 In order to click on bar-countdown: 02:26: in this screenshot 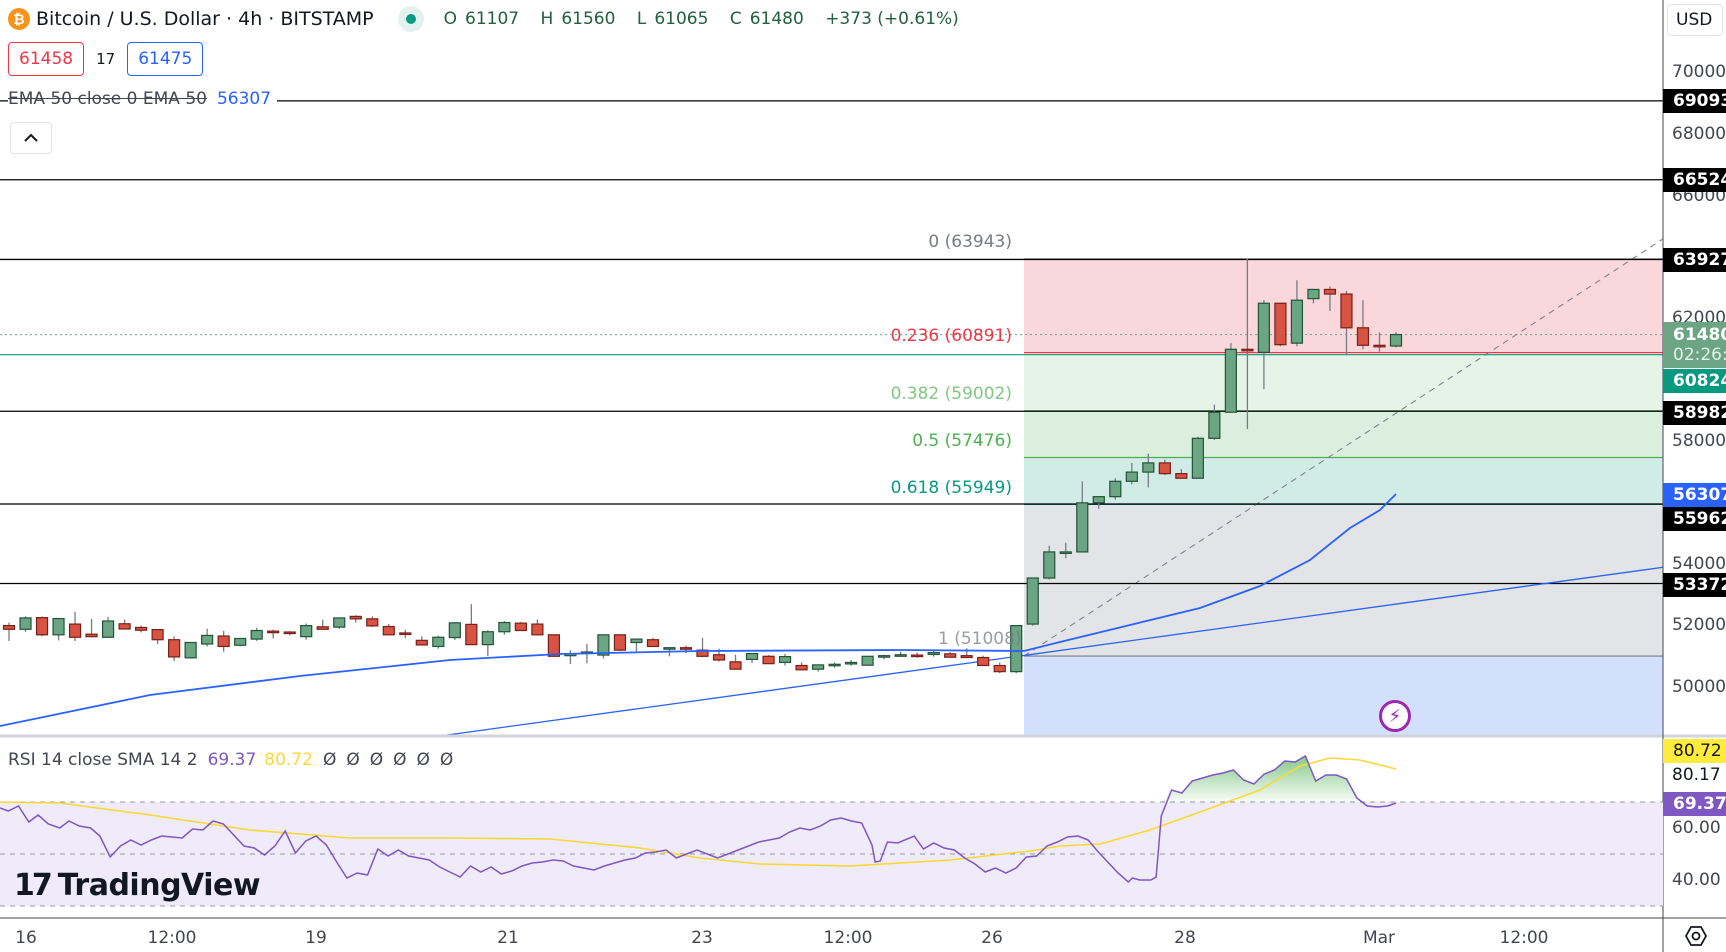, I will do `click(1699, 355)`.